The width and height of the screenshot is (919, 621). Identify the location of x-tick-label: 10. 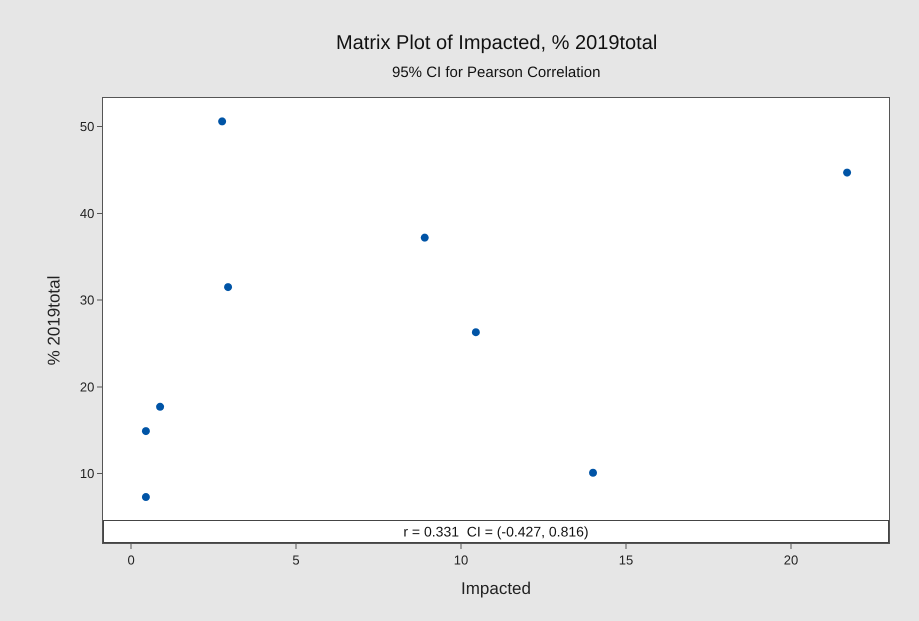
(461, 560).